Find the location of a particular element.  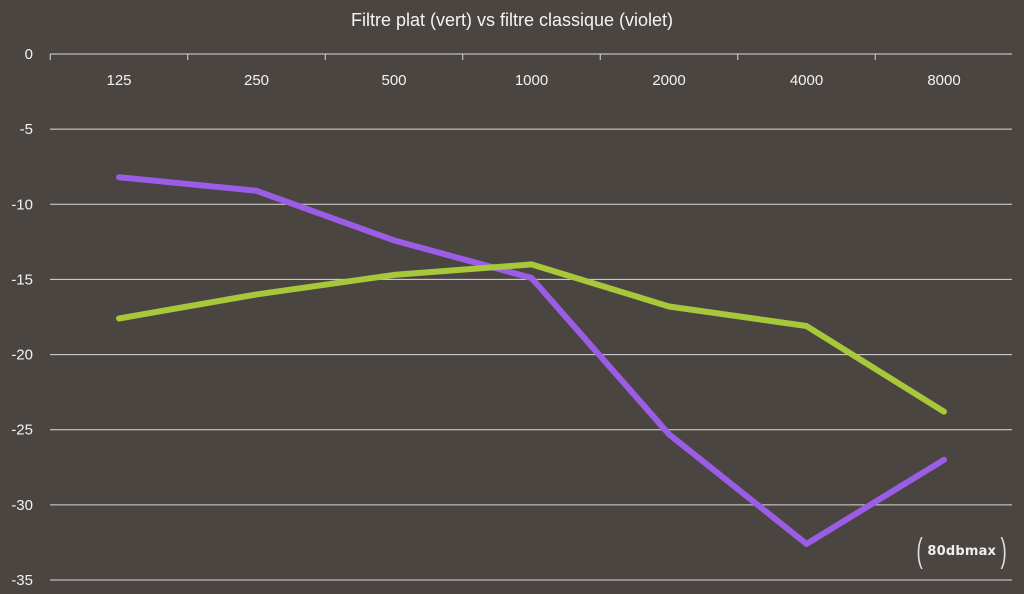

x-tick-label: 125 is located at coordinates (118, 80).